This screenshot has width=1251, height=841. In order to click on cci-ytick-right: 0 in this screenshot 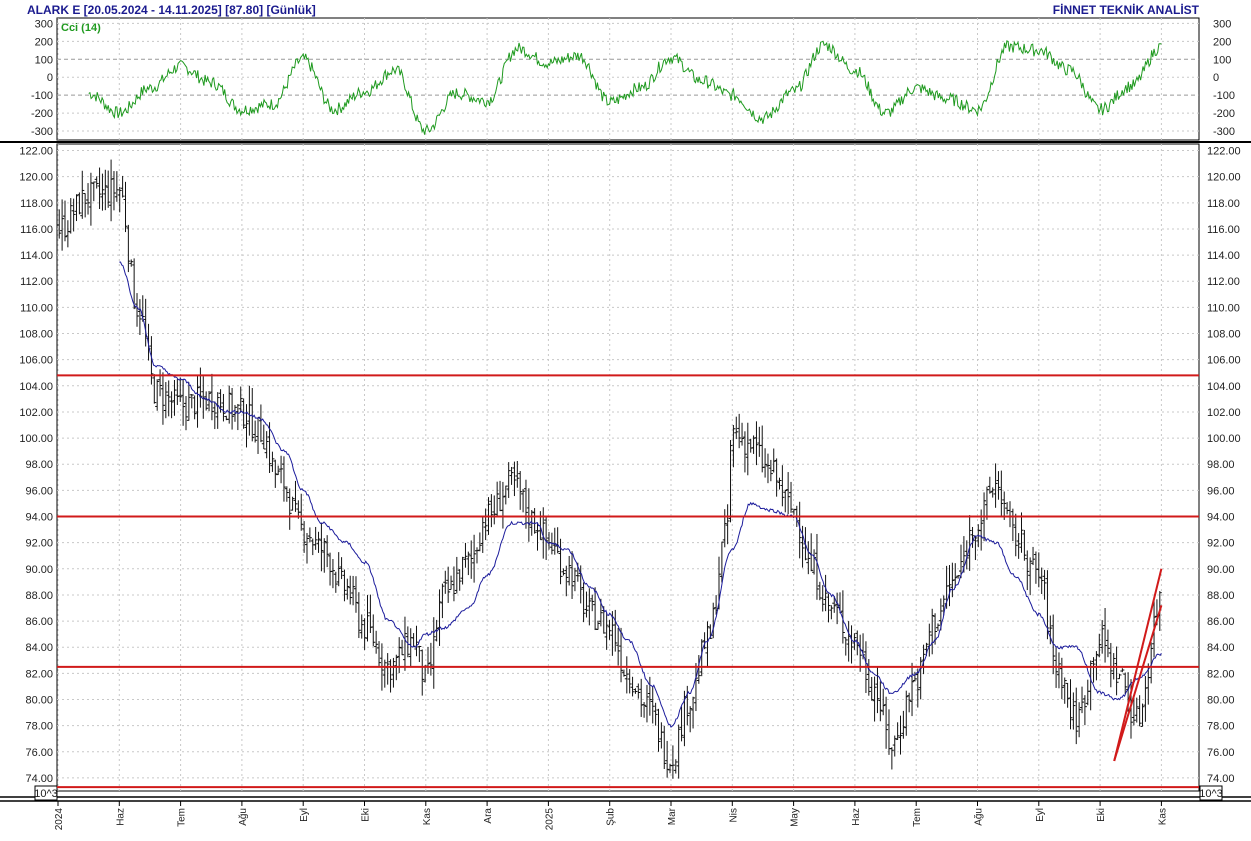, I will do `click(1216, 78)`.